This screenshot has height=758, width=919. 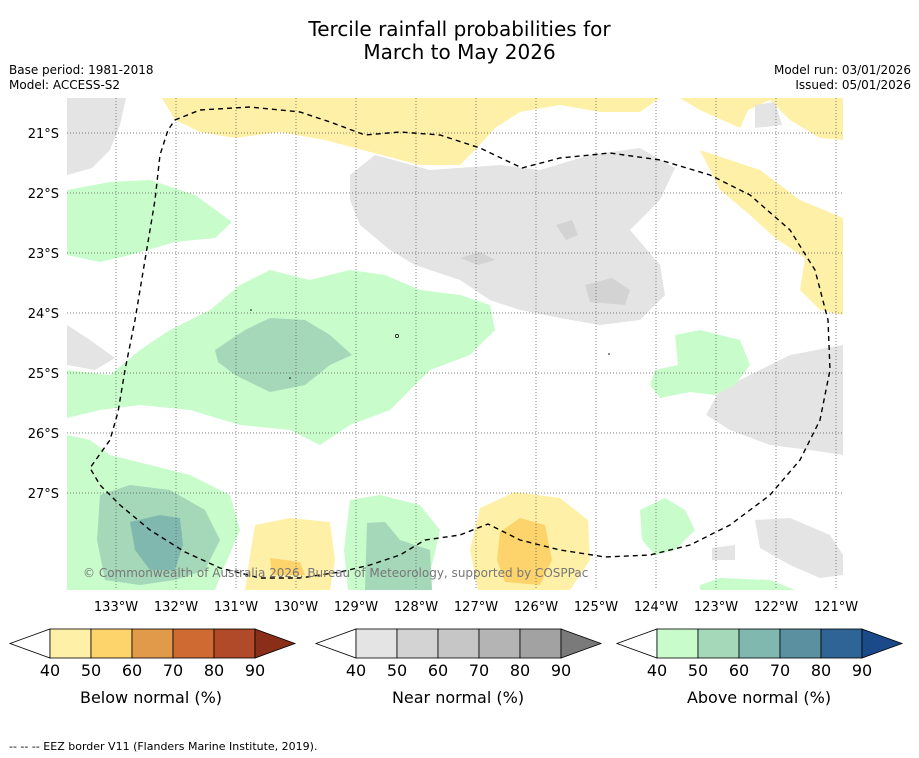 What do you see at coordinates (96, 136) in the screenshot?
I see `near-normal-region-northwest` at bounding box center [96, 136].